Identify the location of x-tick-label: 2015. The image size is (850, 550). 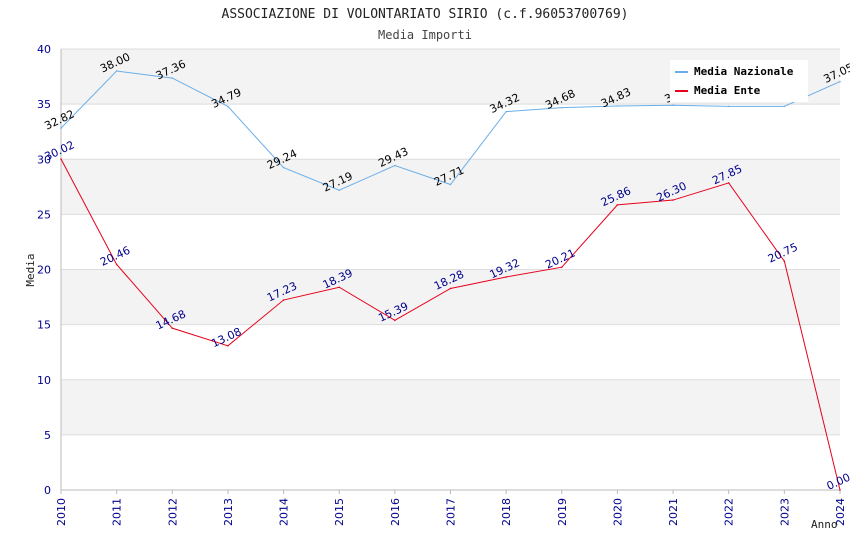
(339, 512).